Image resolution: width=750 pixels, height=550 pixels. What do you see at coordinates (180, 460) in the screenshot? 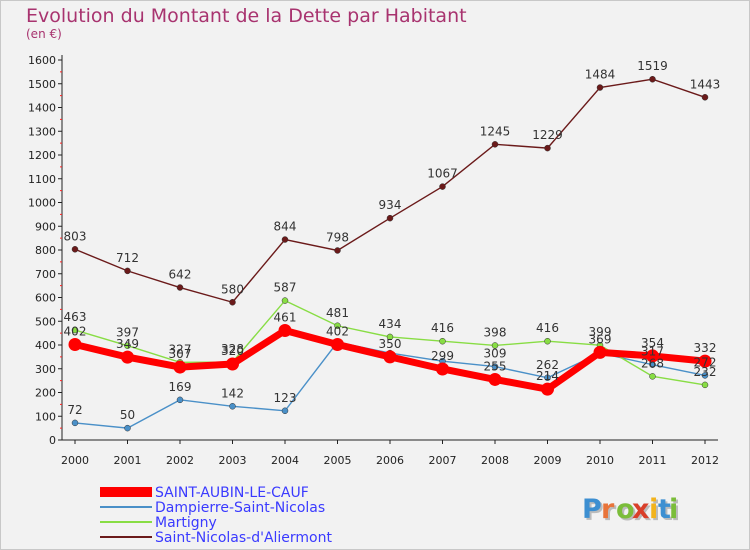
I see `x-tick-label: 2002` at bounding box center [180, 460].